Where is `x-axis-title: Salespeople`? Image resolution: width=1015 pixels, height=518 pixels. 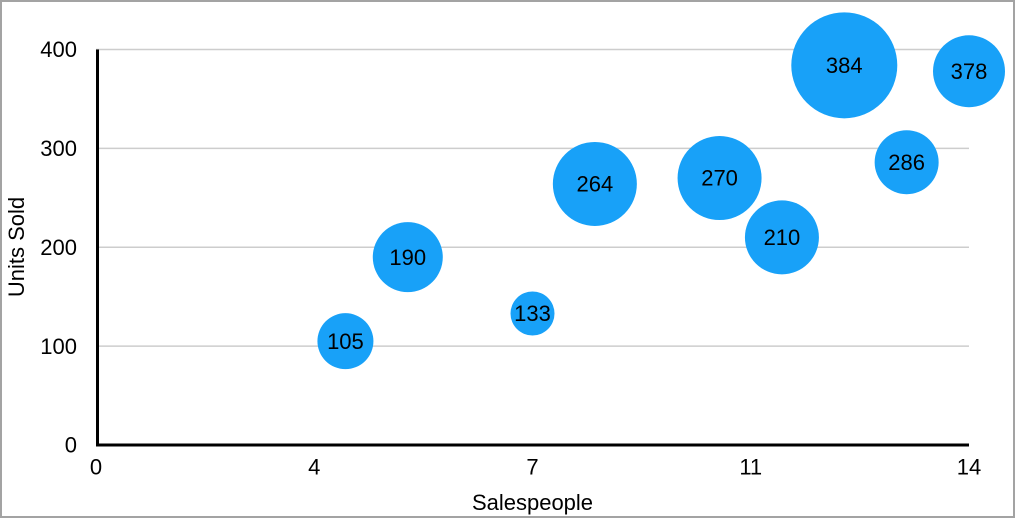
x-axis-title: Salespeople is located at coordinates (532, 502).